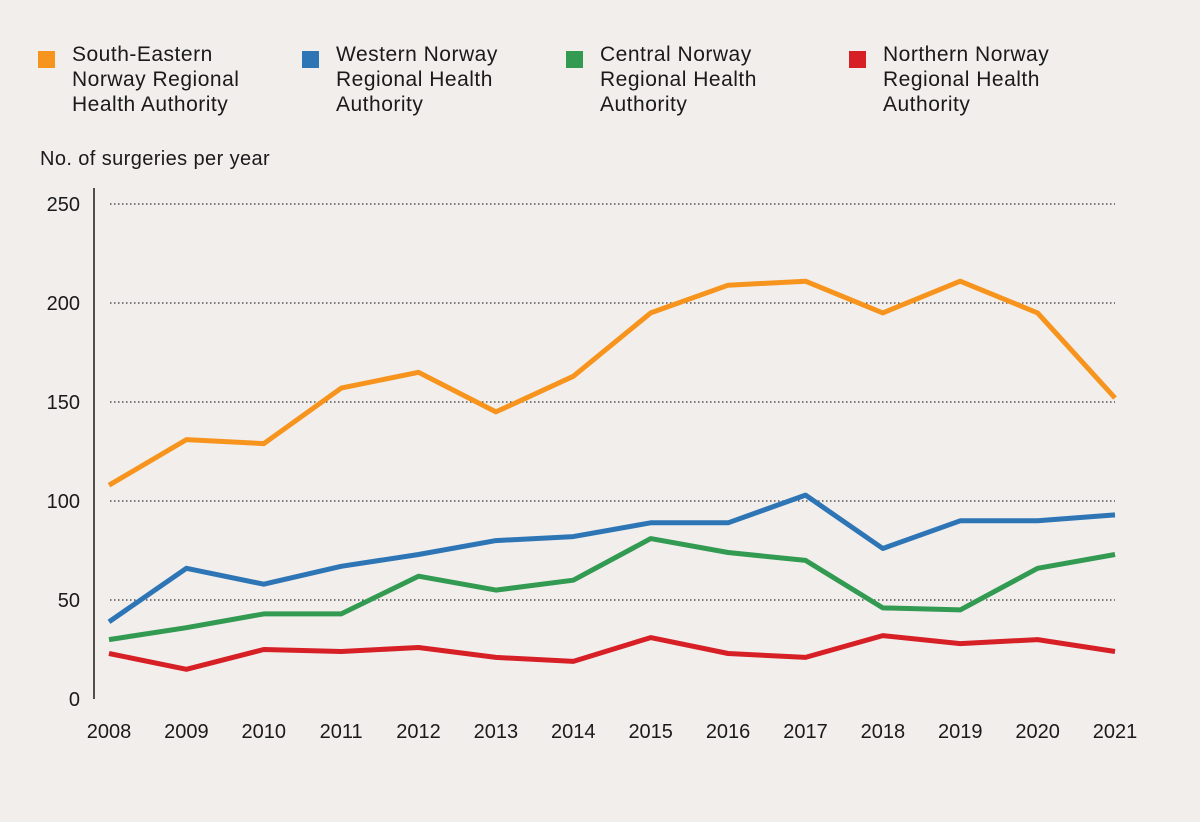 The width and height of the screenshot is (1200, 822). I want to click on x-tick-label: 2016, so click(728, 732).